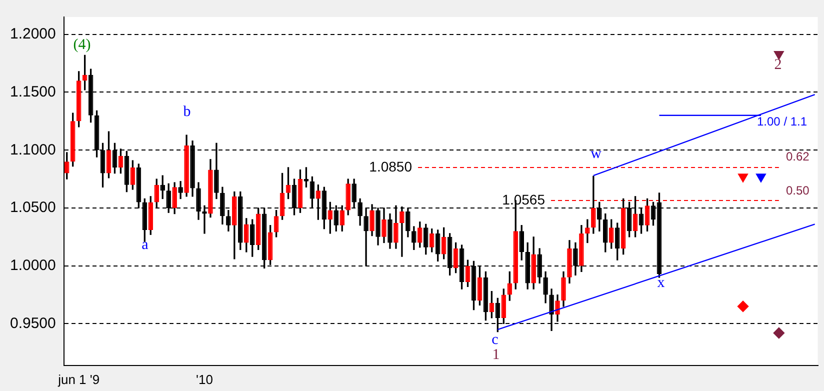 The height and width of the screenshot is (391, 824). What do you see at coordinates (496, 354) in the screenshot?
I see `annotation: 1` at bounding box center [496, 354].